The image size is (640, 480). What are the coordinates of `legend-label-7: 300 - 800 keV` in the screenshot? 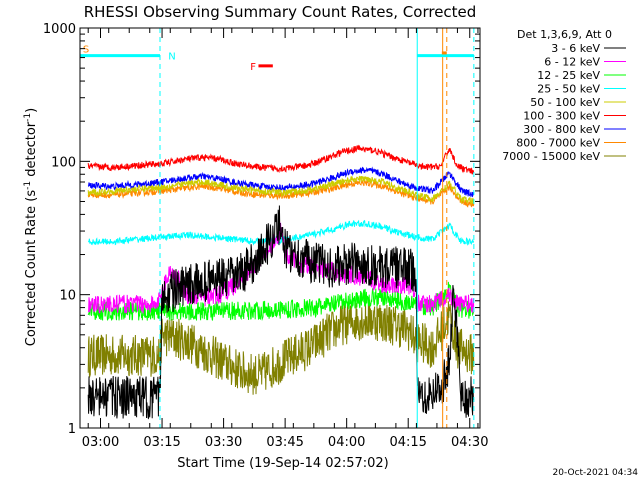 It's located at (561, 129).